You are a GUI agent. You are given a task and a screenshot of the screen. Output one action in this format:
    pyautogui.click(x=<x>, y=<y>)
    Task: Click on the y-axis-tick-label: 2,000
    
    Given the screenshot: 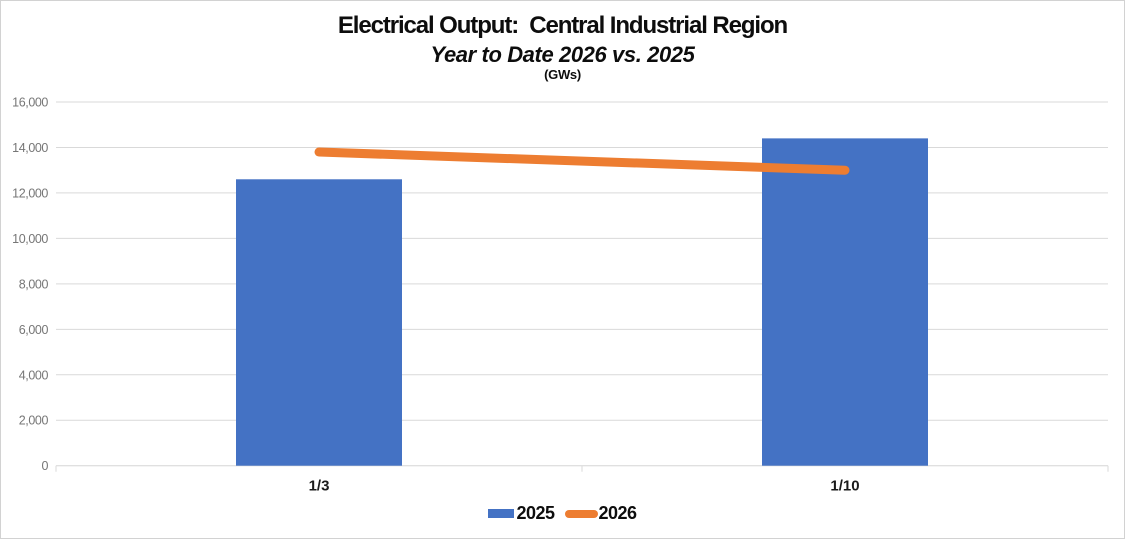 What is the action you would take?
    pyautogui.click(x=34, y=421)
    